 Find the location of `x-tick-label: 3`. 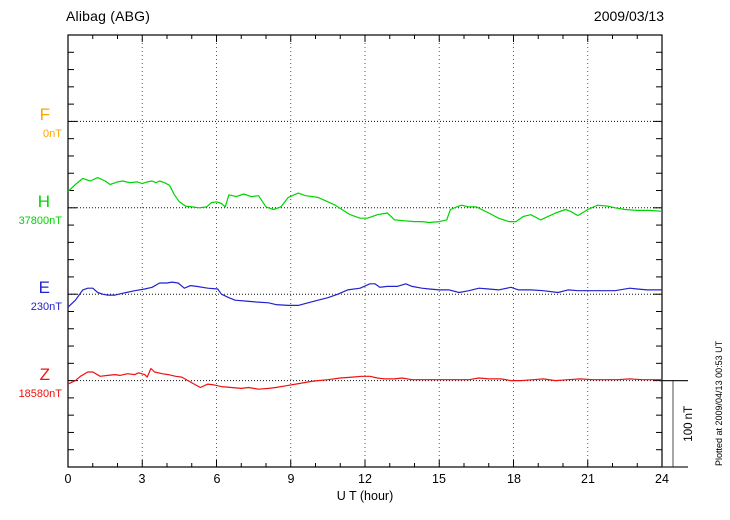

x-tick-label: 3 is located at coordinates (142, 479).